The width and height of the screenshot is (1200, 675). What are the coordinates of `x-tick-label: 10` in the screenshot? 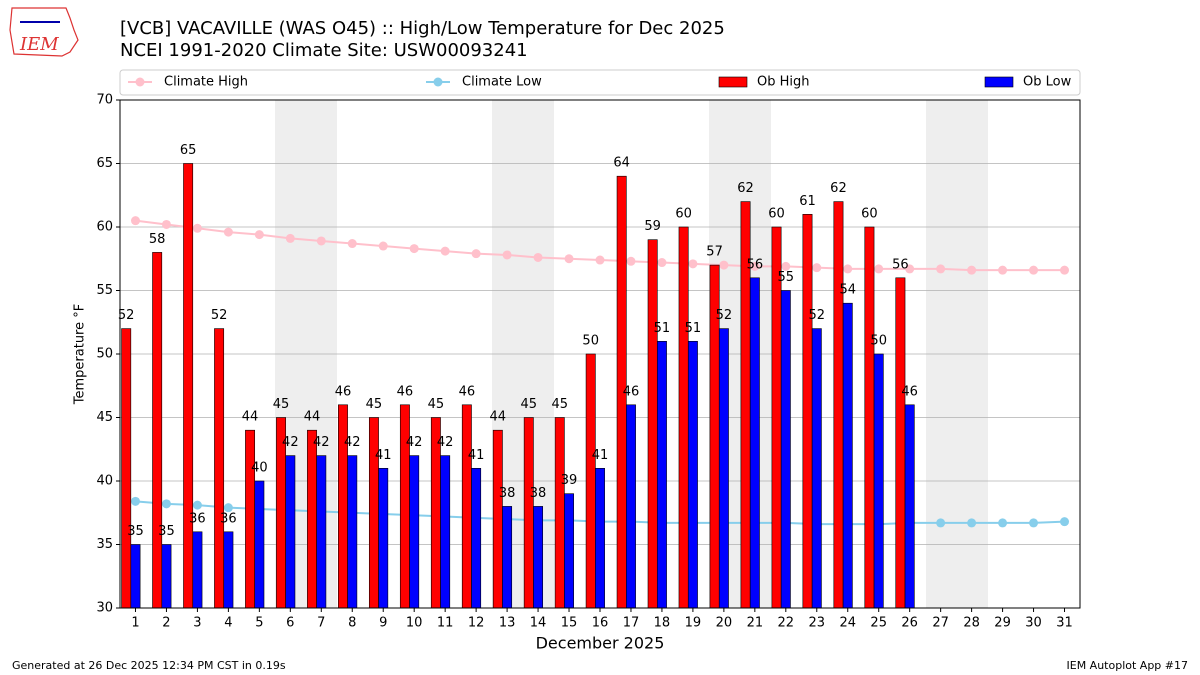 It's located at (414, 623).